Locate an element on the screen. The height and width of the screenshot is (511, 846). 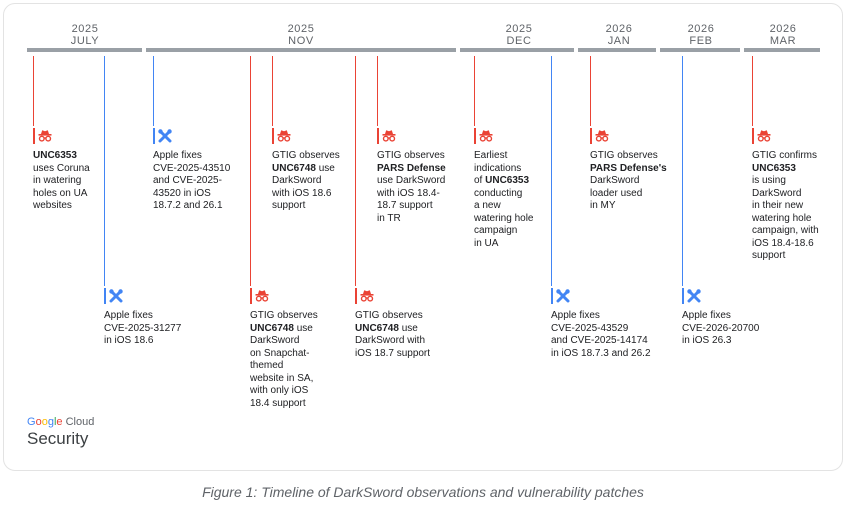
event-text-line: CVE-2026-20700 is located at coordinates (732, 329).